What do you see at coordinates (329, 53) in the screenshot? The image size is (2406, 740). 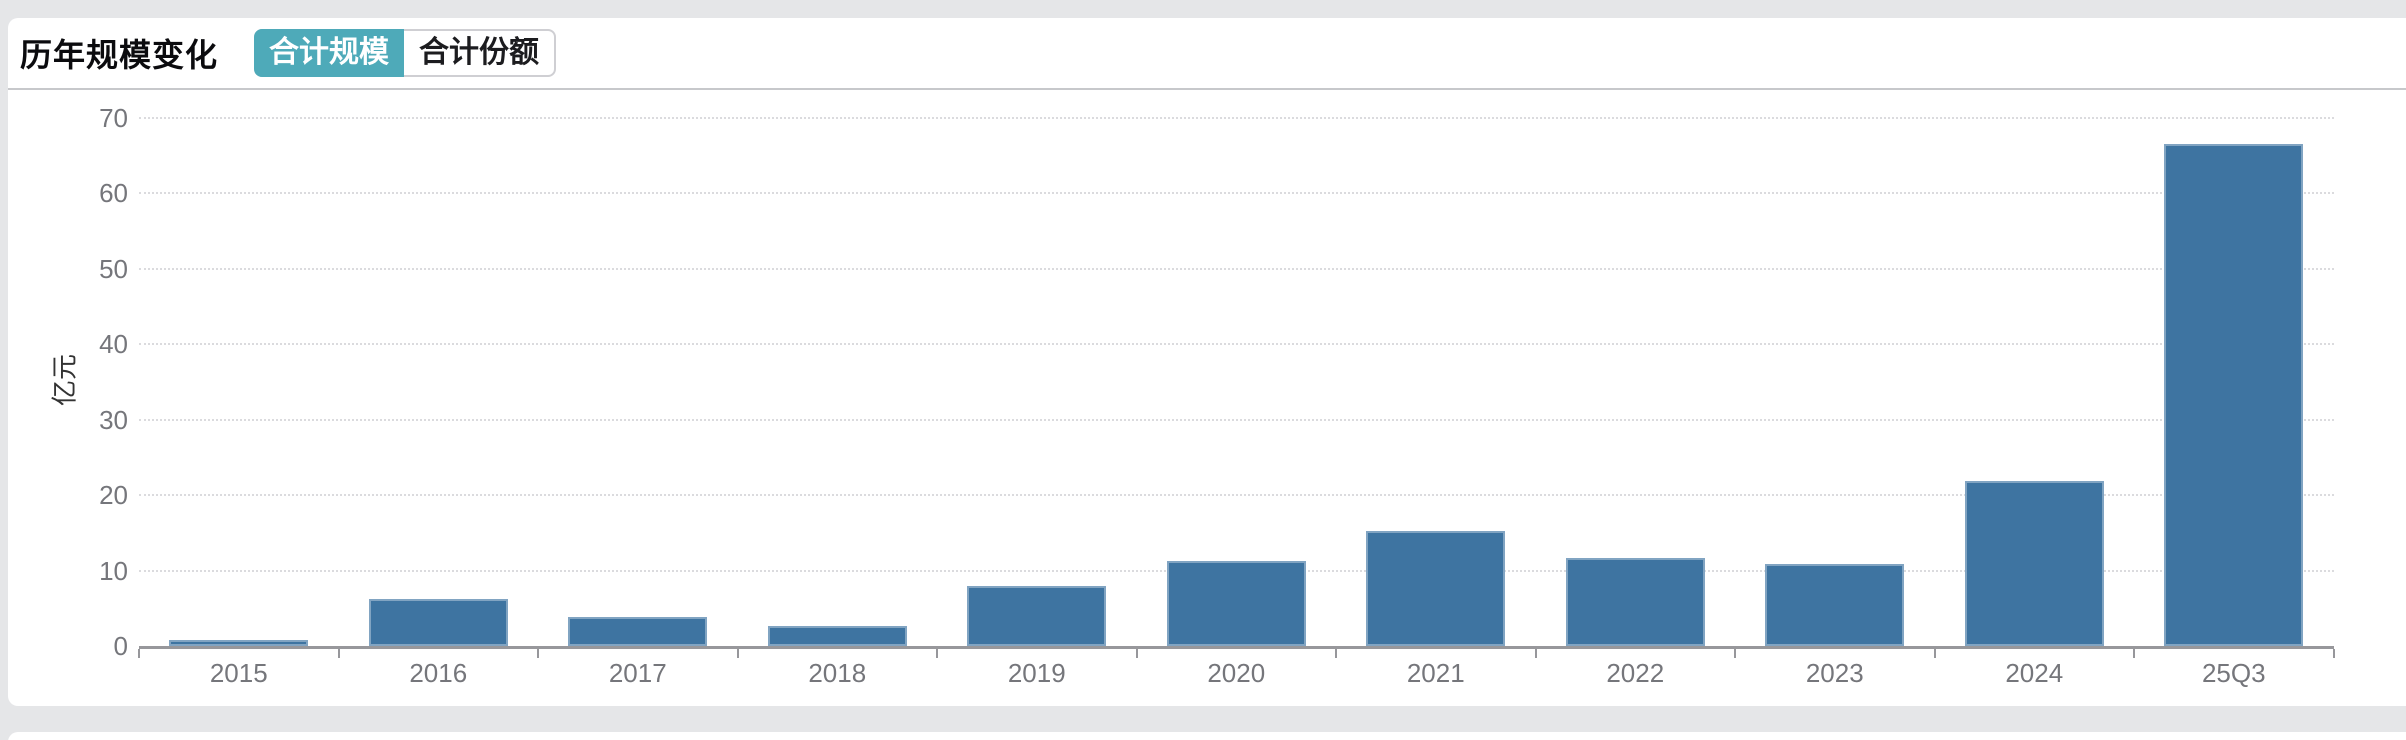 I see `tab-total-scale: 合计规模` at bounding box center [329, 53].